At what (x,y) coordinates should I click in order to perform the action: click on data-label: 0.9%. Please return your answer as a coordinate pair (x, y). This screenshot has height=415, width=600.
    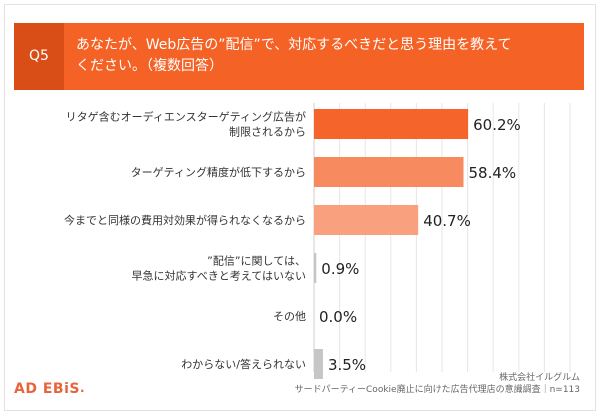
    Looking at the image, I should click on (340, 269).